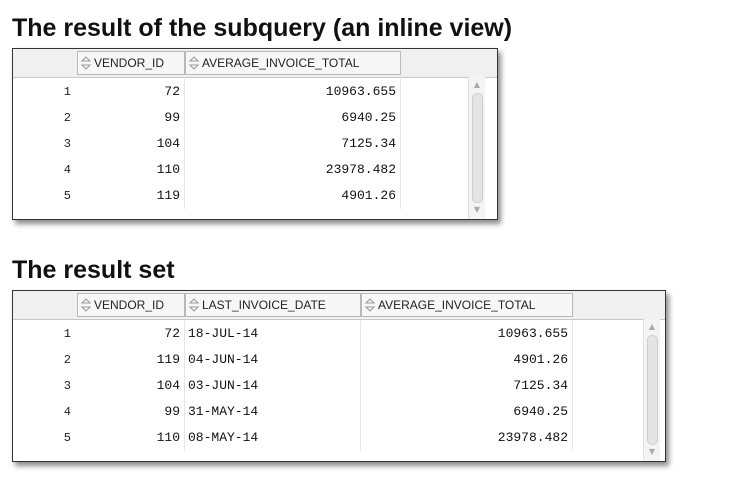 The height and width of the screenshot is (497, 740). I want to click on table-row: 5 110 08-MAY-14 23978.482, so click(339, 438).